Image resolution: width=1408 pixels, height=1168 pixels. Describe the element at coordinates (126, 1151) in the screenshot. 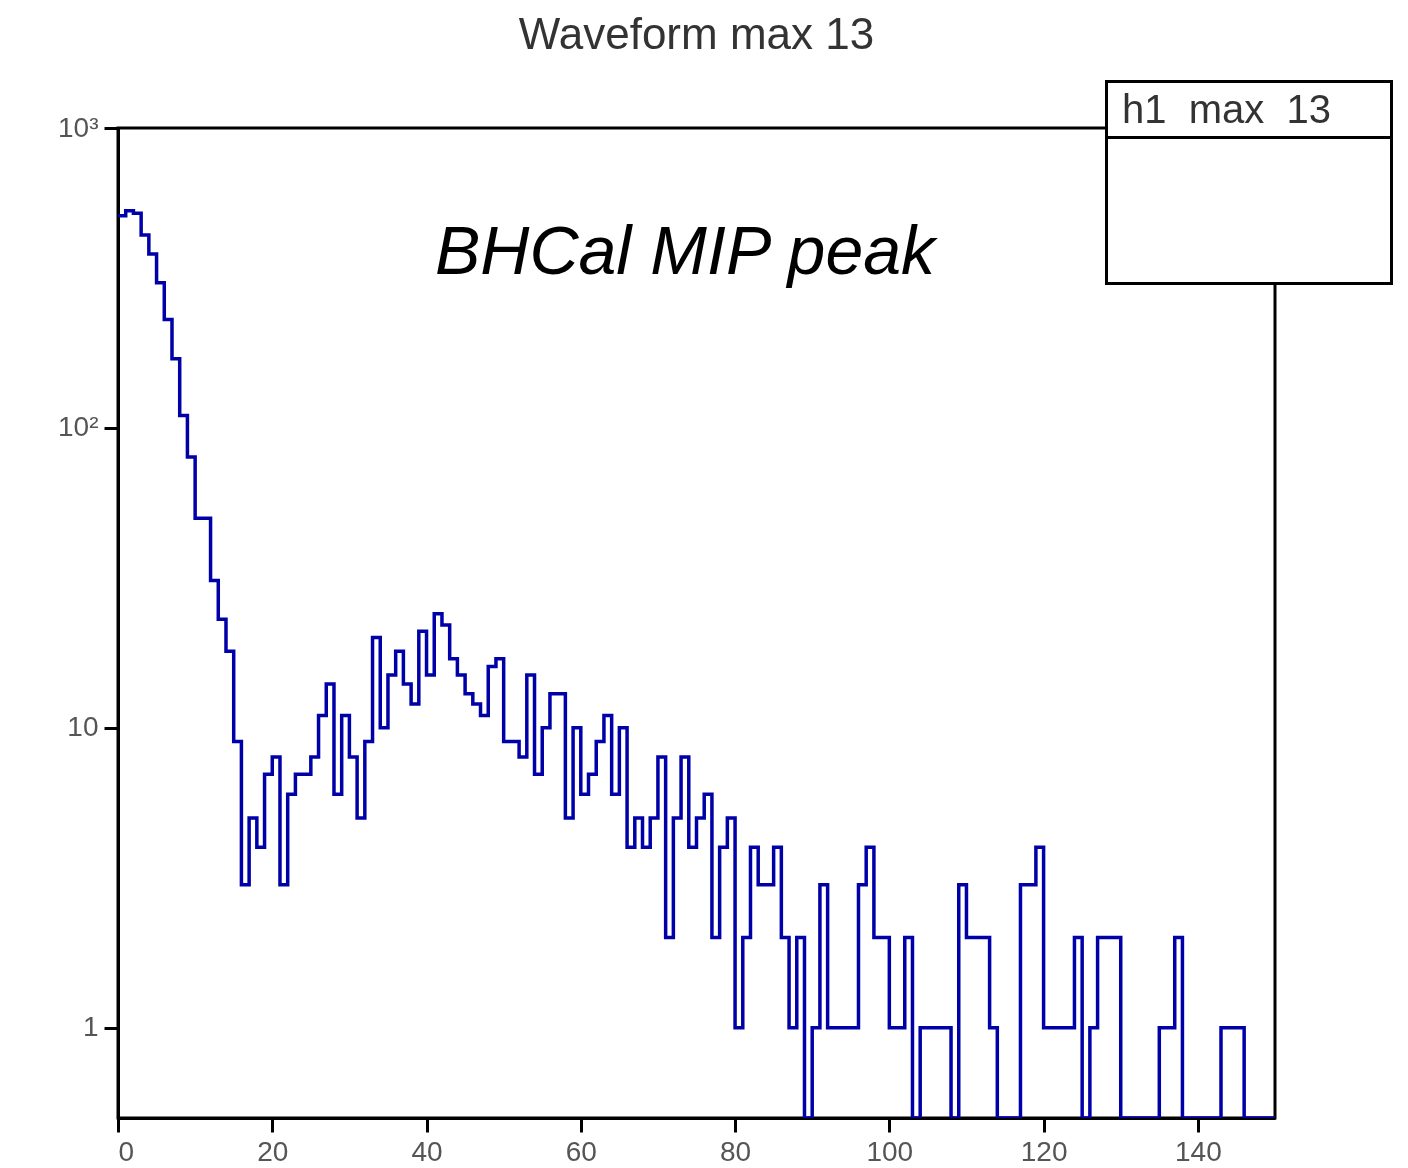

I see `x-tick-label: 0` at that location.